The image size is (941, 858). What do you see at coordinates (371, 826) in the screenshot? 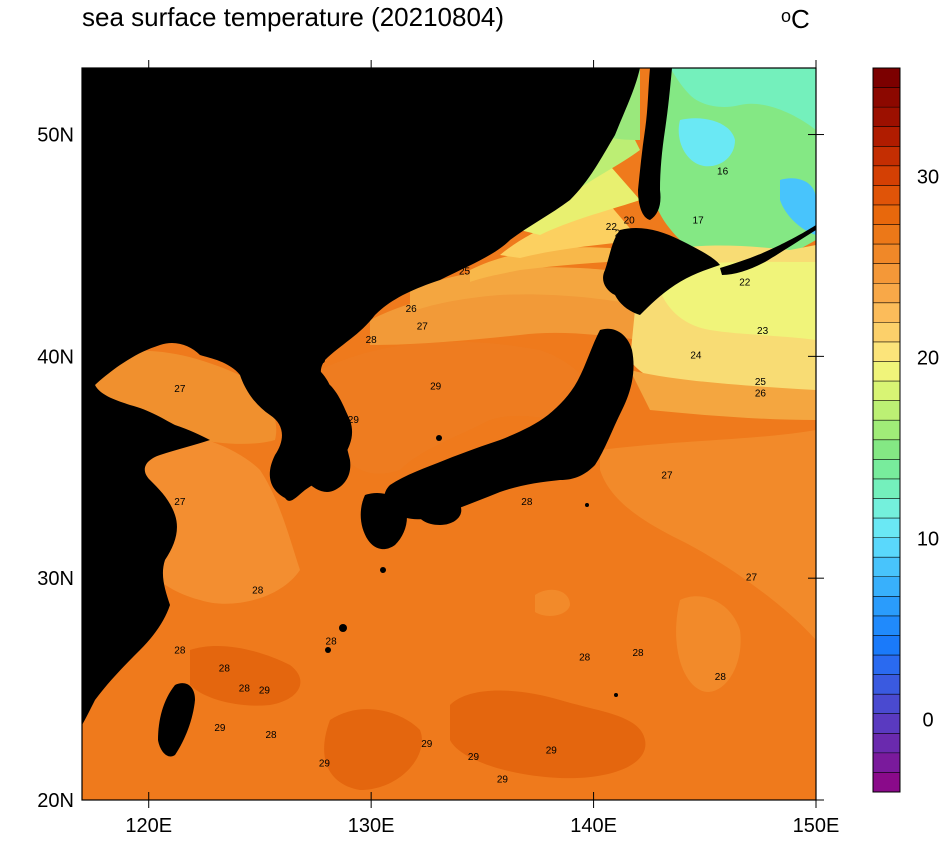
I see `lon-tick-label: 130E` at bounding box center [371, 826].